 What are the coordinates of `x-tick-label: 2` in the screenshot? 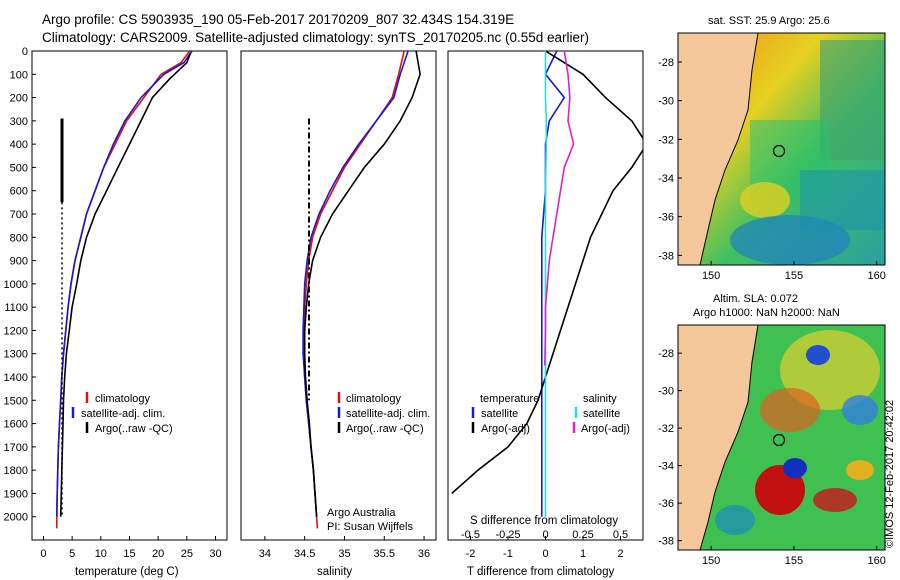 It's located at (620, 554).